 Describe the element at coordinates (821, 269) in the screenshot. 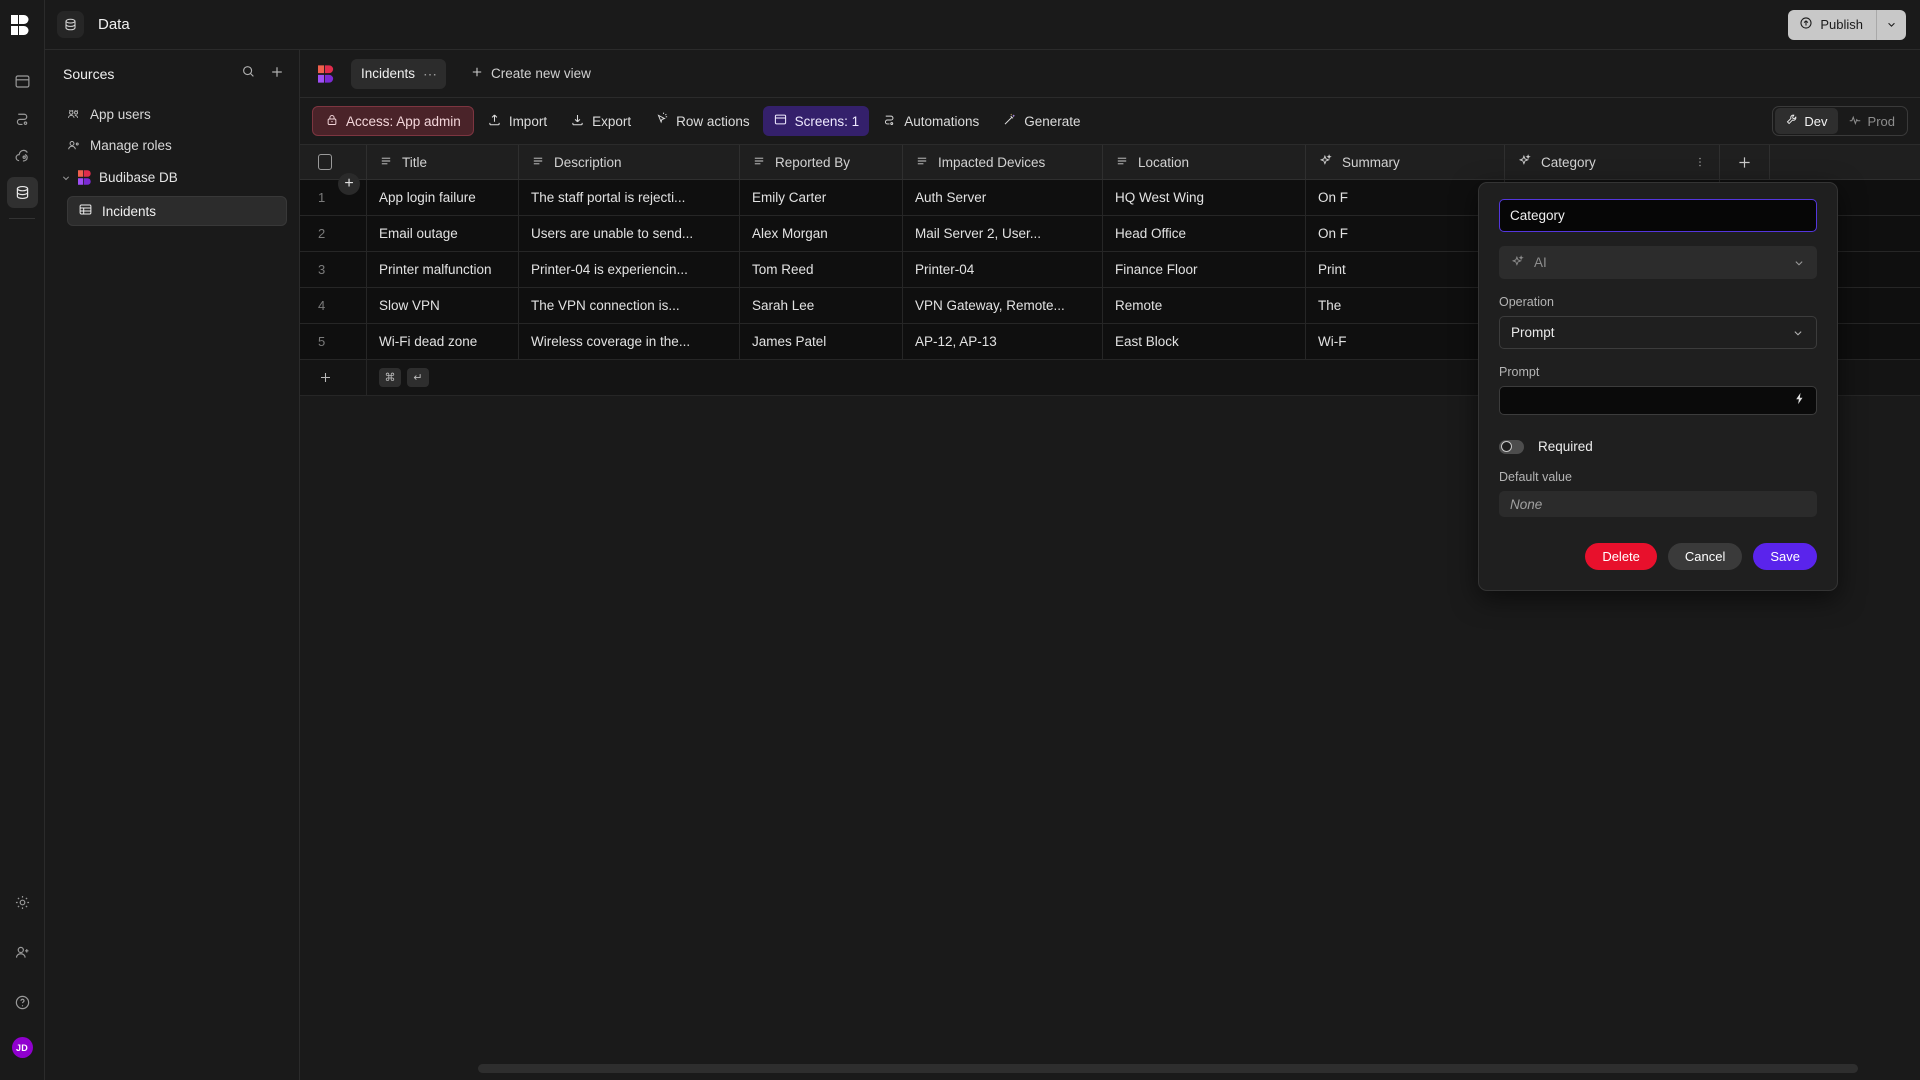

I see `cell-reported-by: Tom Reed` at that location.